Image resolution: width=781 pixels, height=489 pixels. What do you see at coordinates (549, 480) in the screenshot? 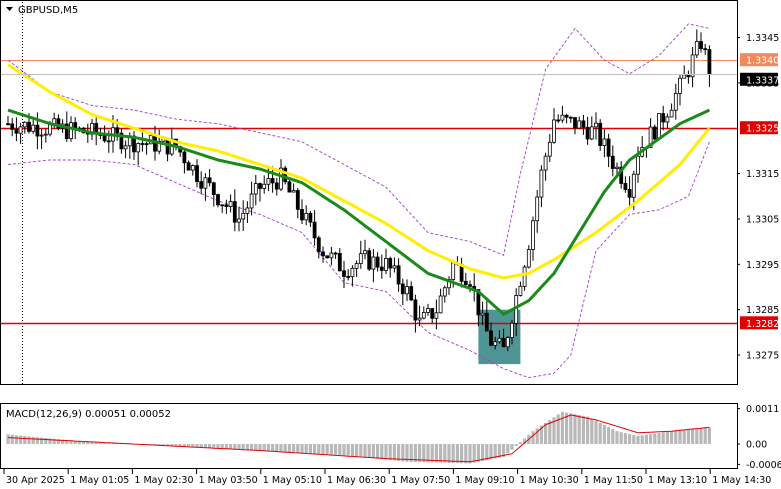
I see `x-tick-label: 1 May 10:30` at bounding box center [549, 480].